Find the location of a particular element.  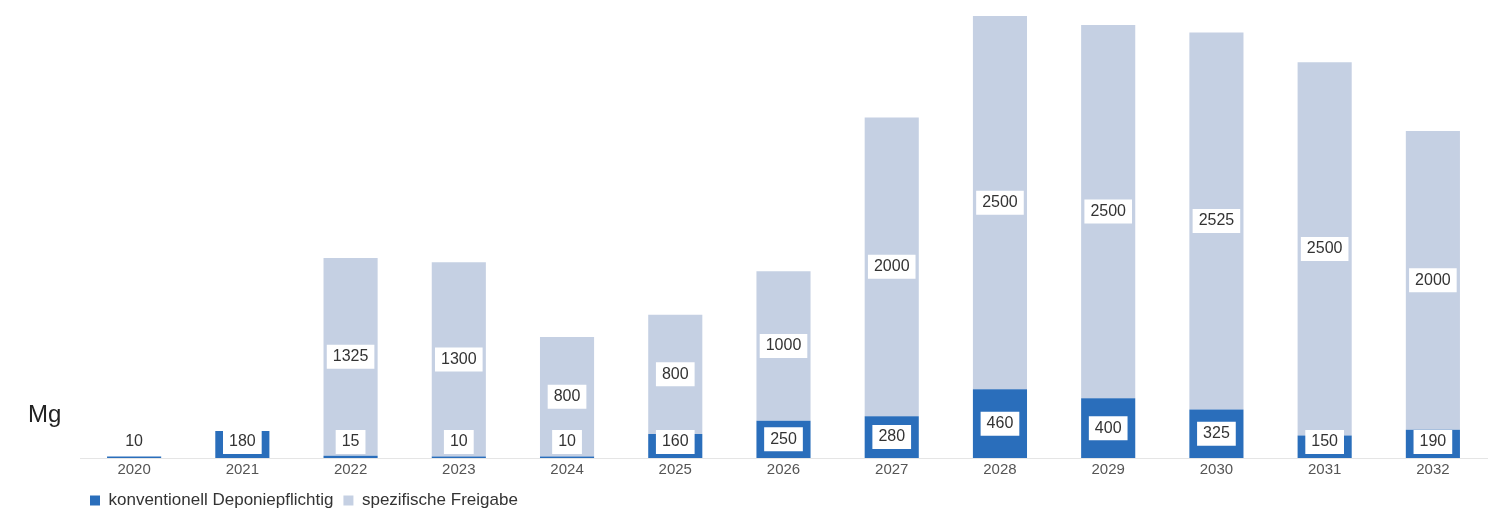

x-tick-label: 2021 is located at coordinates (242, 469).